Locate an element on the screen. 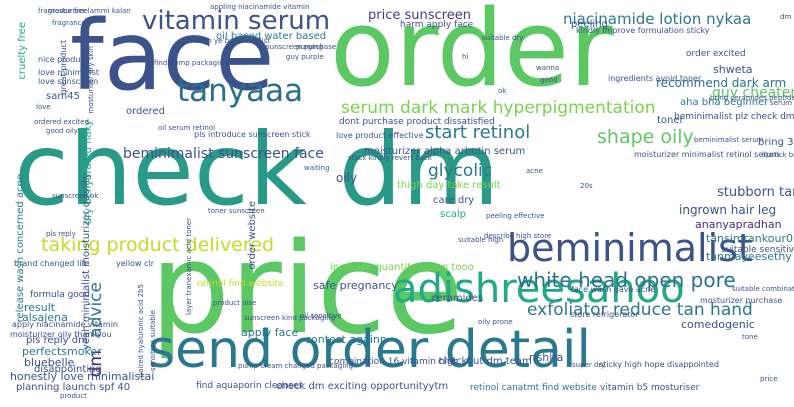 The image size is (794, 407). word-129: fragrance is located at coordinates (69, 23).